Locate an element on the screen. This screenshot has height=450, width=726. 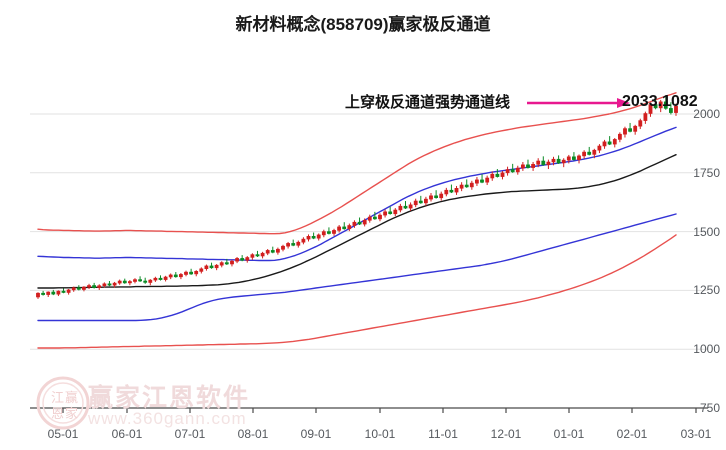
x-axis-tick-label: 11-01 is located at coordinates (443, 434).